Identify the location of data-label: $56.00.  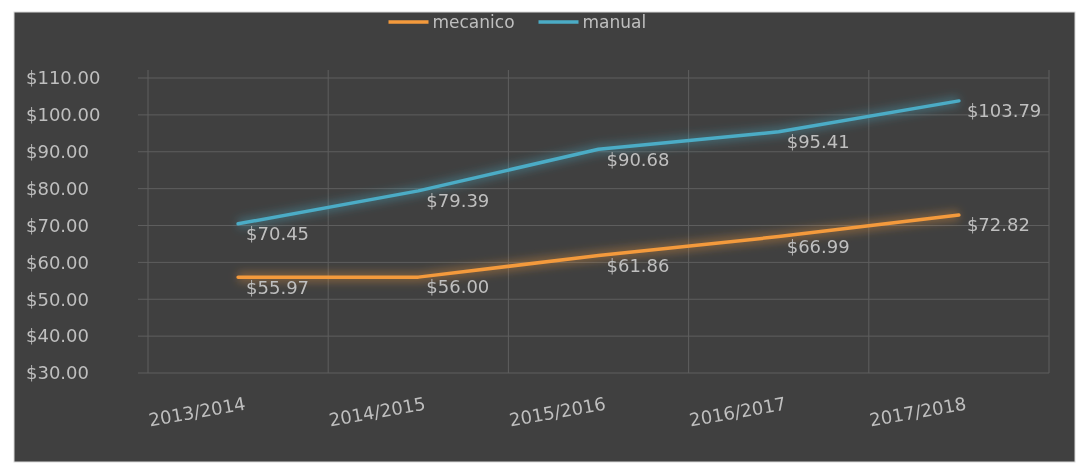
(458, 287).